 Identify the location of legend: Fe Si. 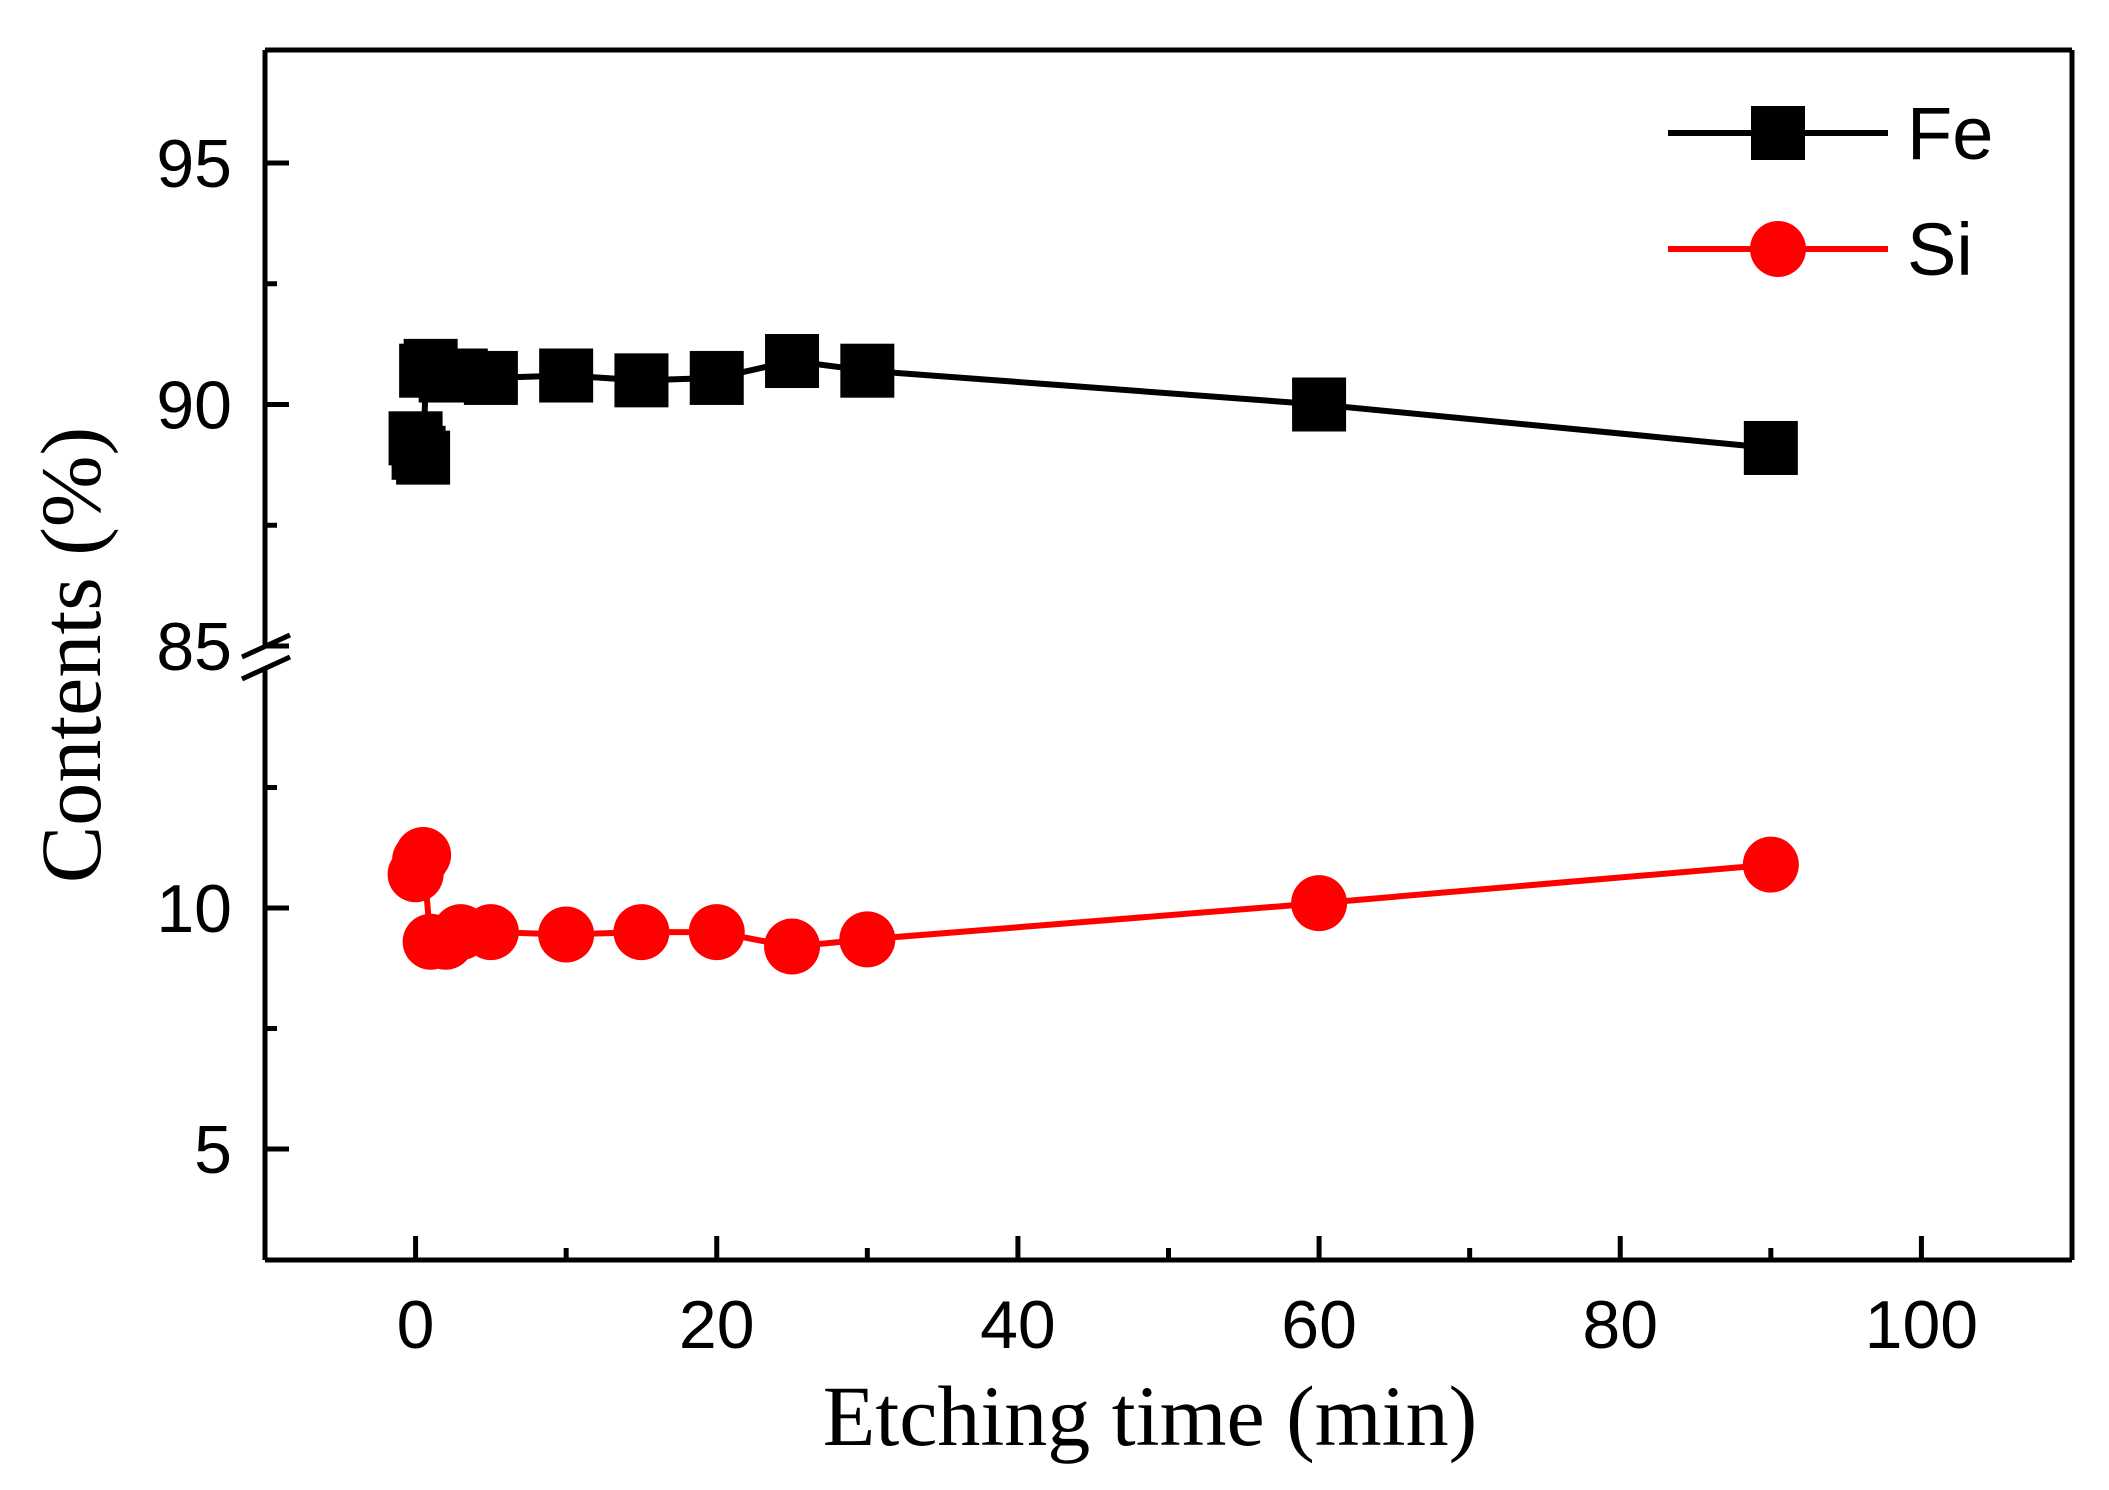
(1830, 191).